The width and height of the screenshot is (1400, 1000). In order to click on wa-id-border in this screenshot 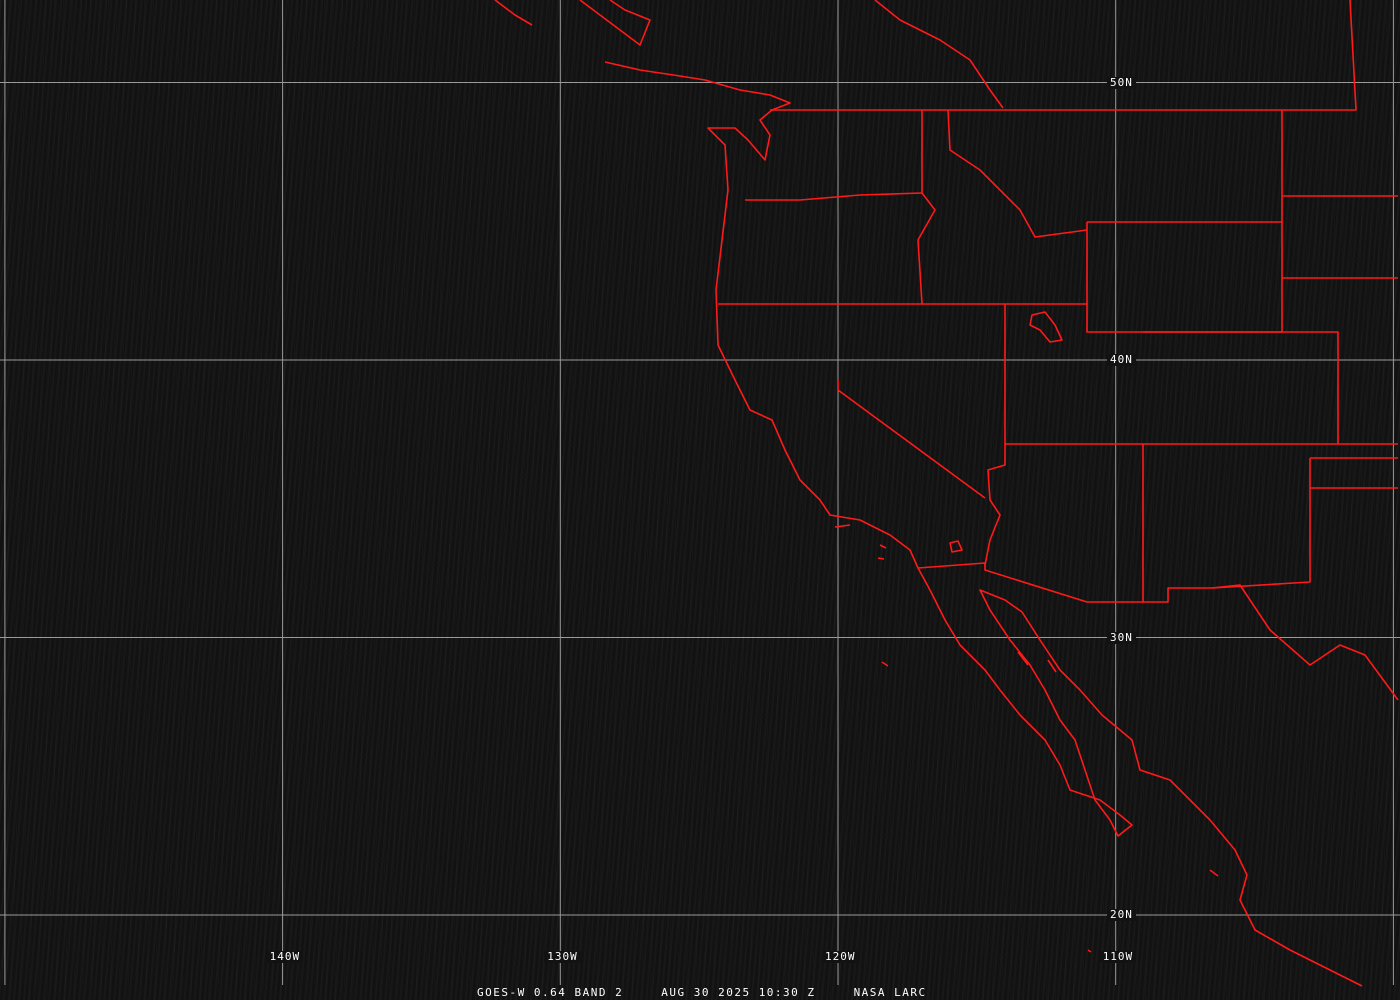, I will do `click(926, 207)`.